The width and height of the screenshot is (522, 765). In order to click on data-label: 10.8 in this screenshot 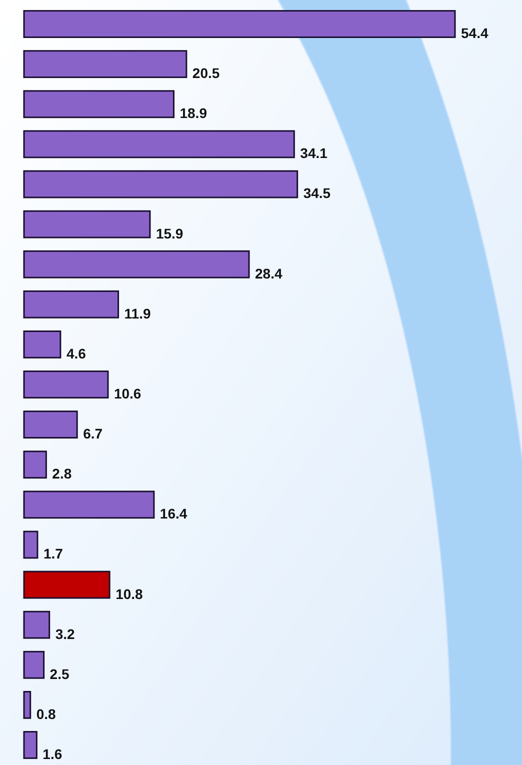, I will do `click(130, 594)`.